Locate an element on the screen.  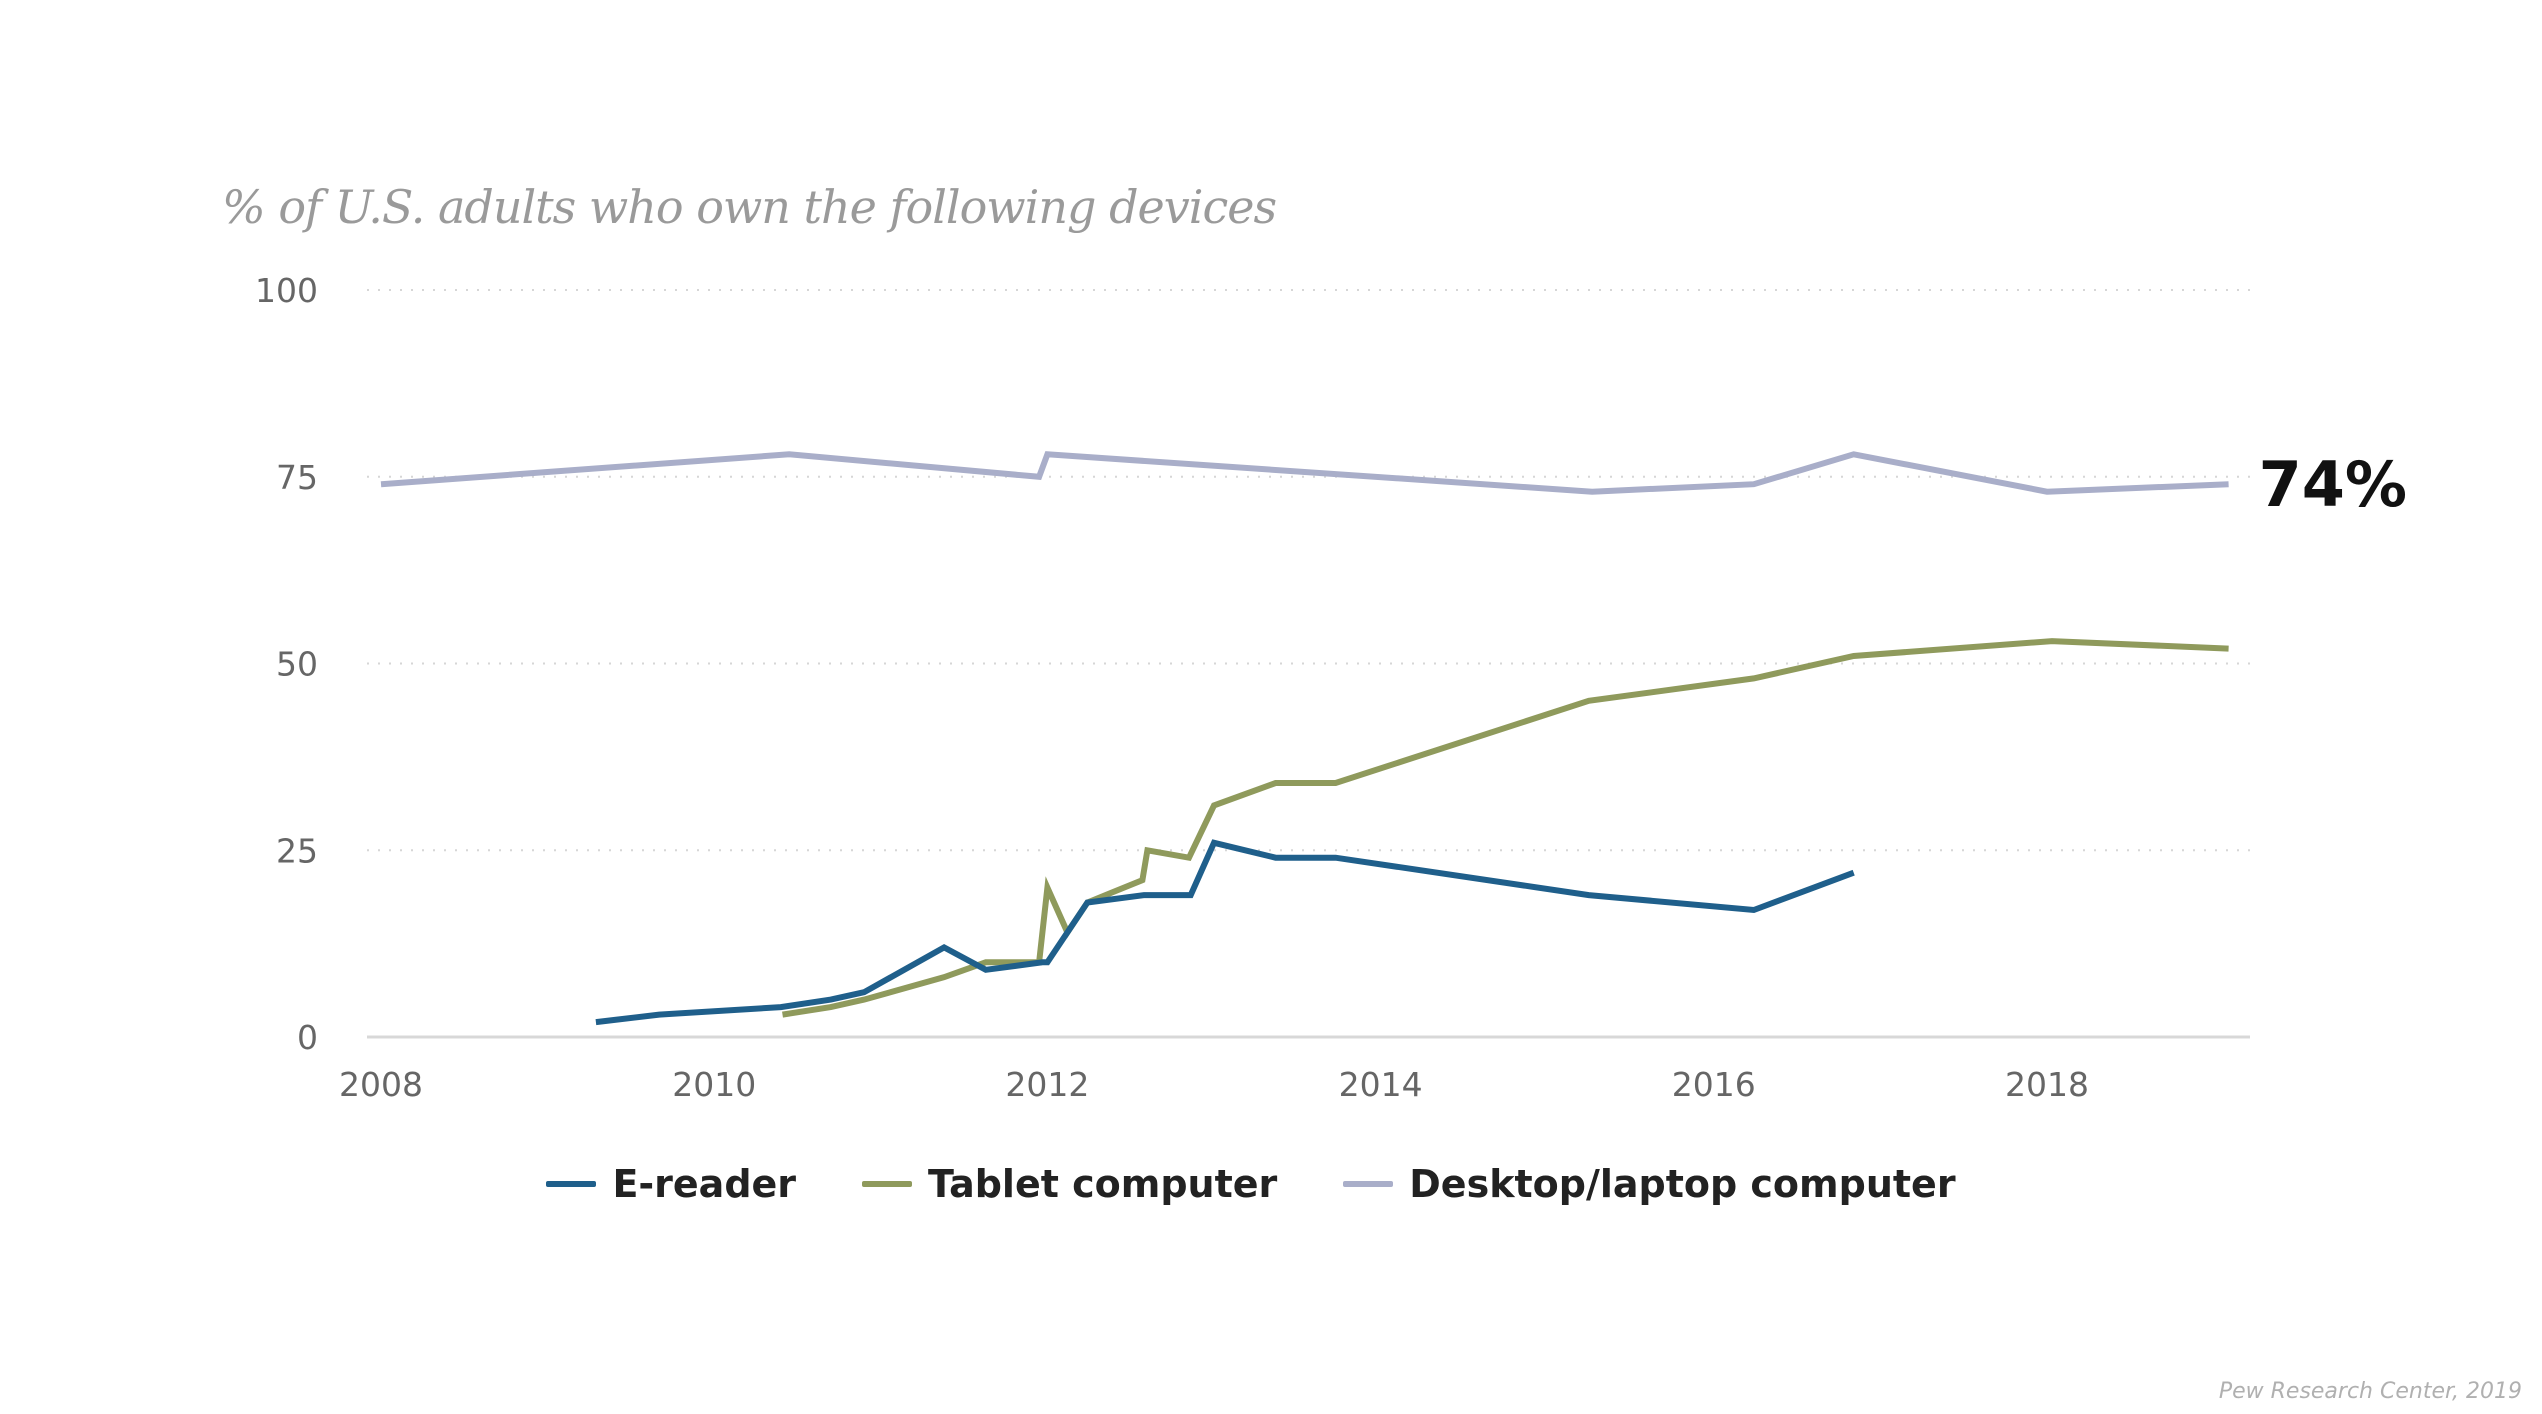
end-value-label: 74% is located at coordinates (2333, 484).